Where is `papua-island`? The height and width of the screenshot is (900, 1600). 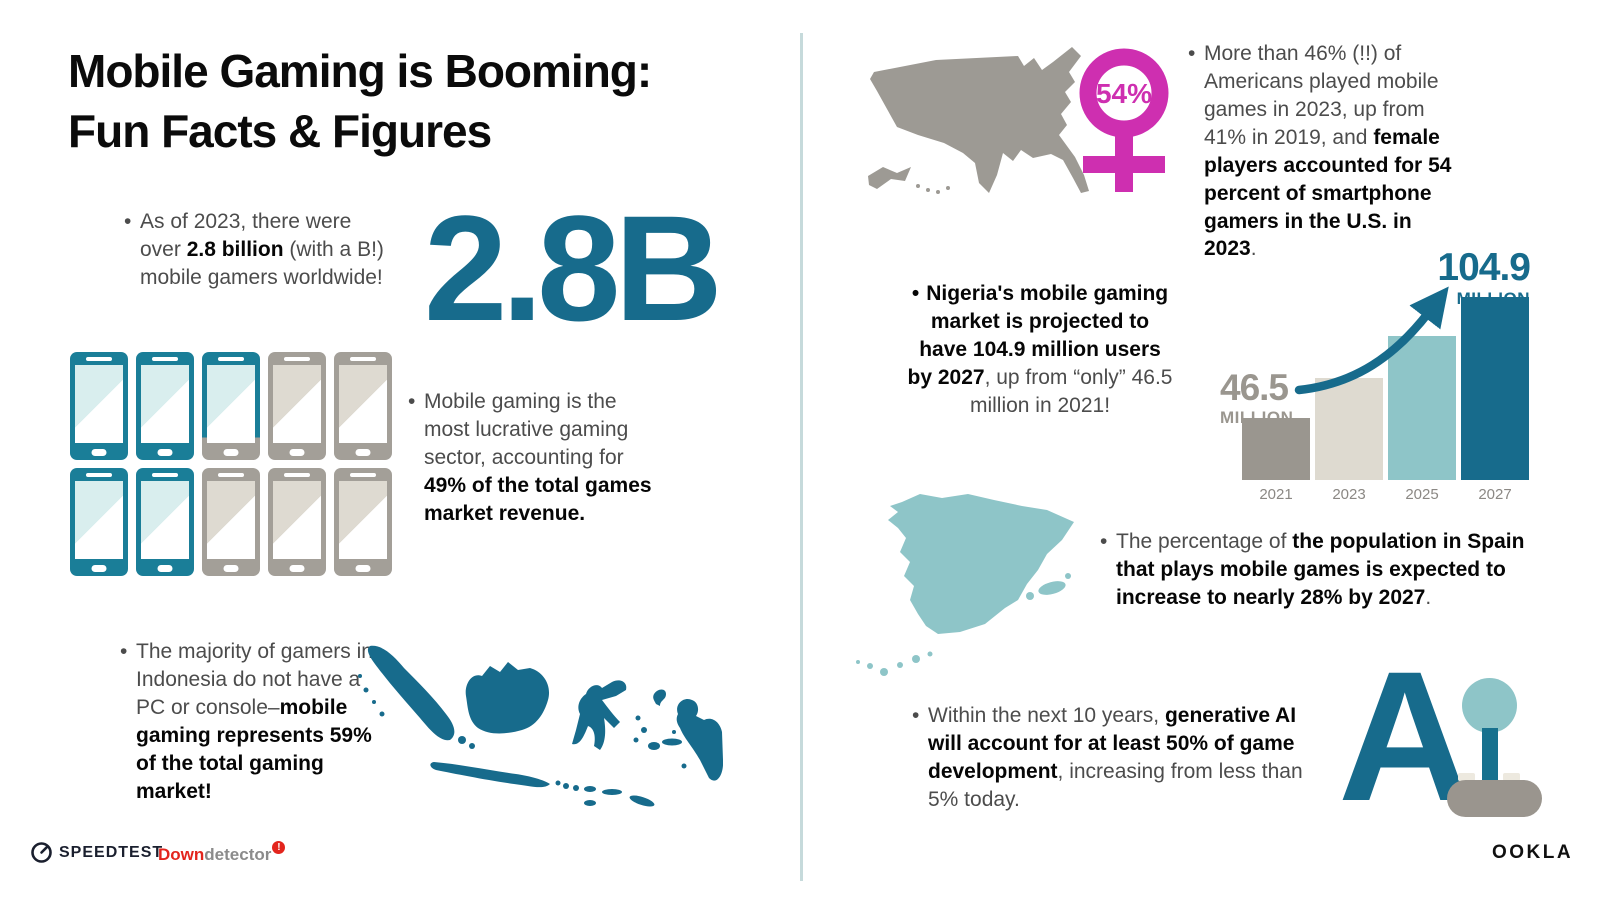 papua-island is located at coordinates (699, 740).